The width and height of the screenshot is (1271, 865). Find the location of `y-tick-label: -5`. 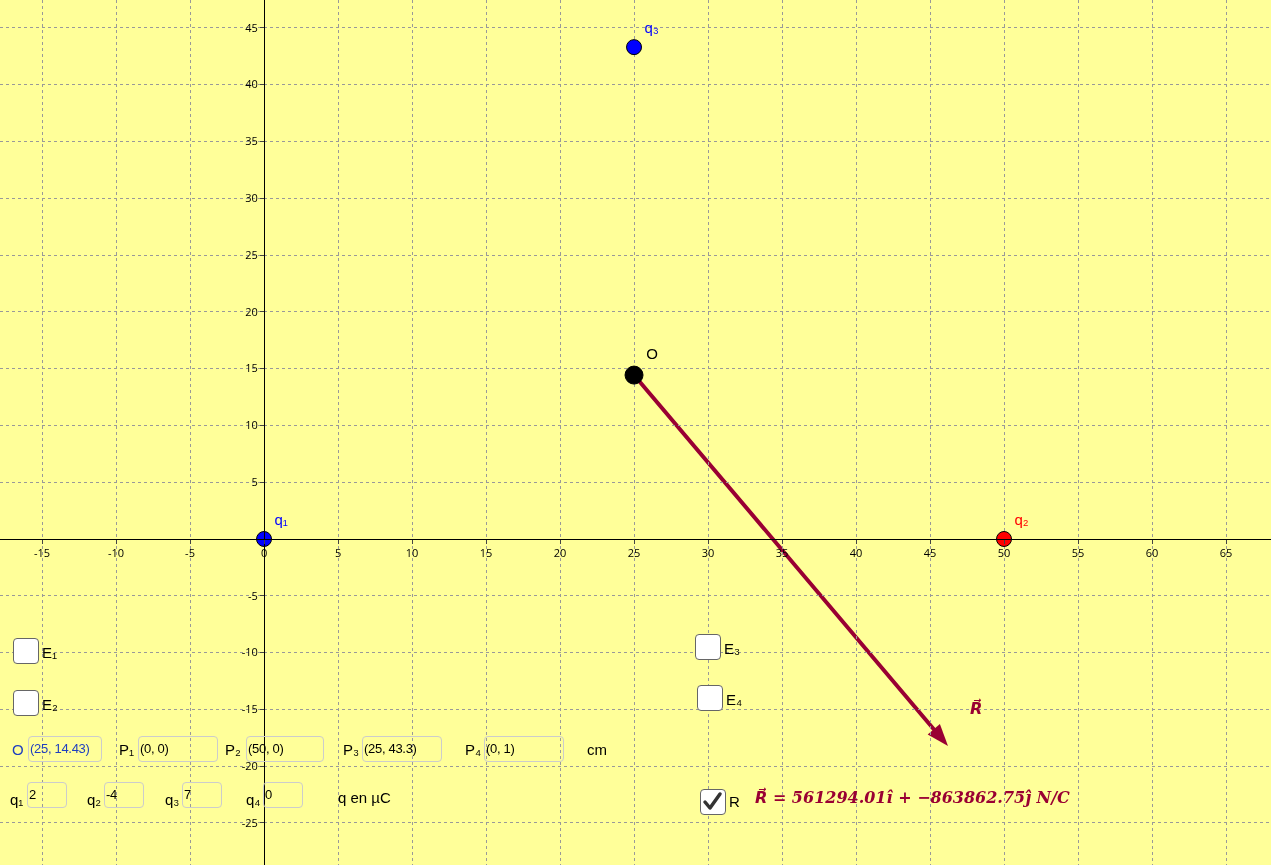

y-tick-label: -5 is located at coordinates (252, 595).